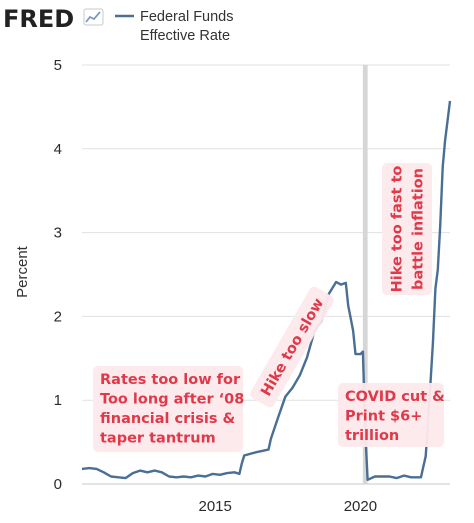 The width and height of the screenshot is (474, 523). What do you see at coordinates (58, 400) in the screenshot?
I see `y-tick-label: 1` at bounding box center [58, 400].